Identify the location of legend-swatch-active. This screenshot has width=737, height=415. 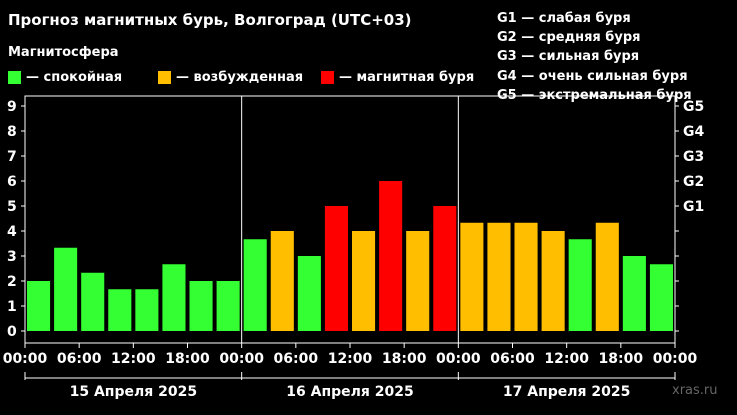
(164, 77).